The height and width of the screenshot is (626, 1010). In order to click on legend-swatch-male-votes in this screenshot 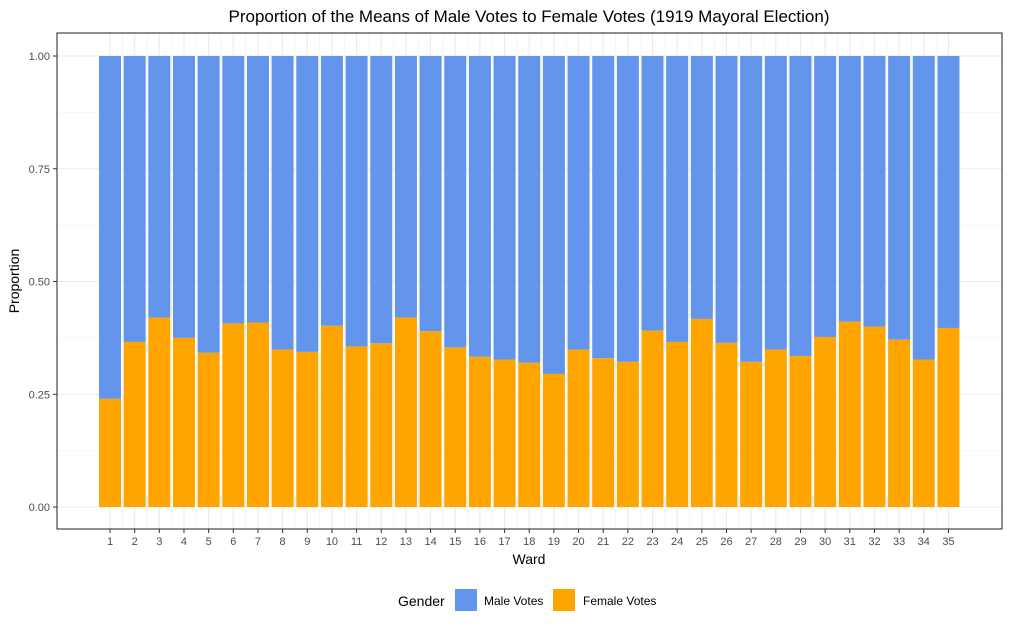, I will do `click(466, 600)`.